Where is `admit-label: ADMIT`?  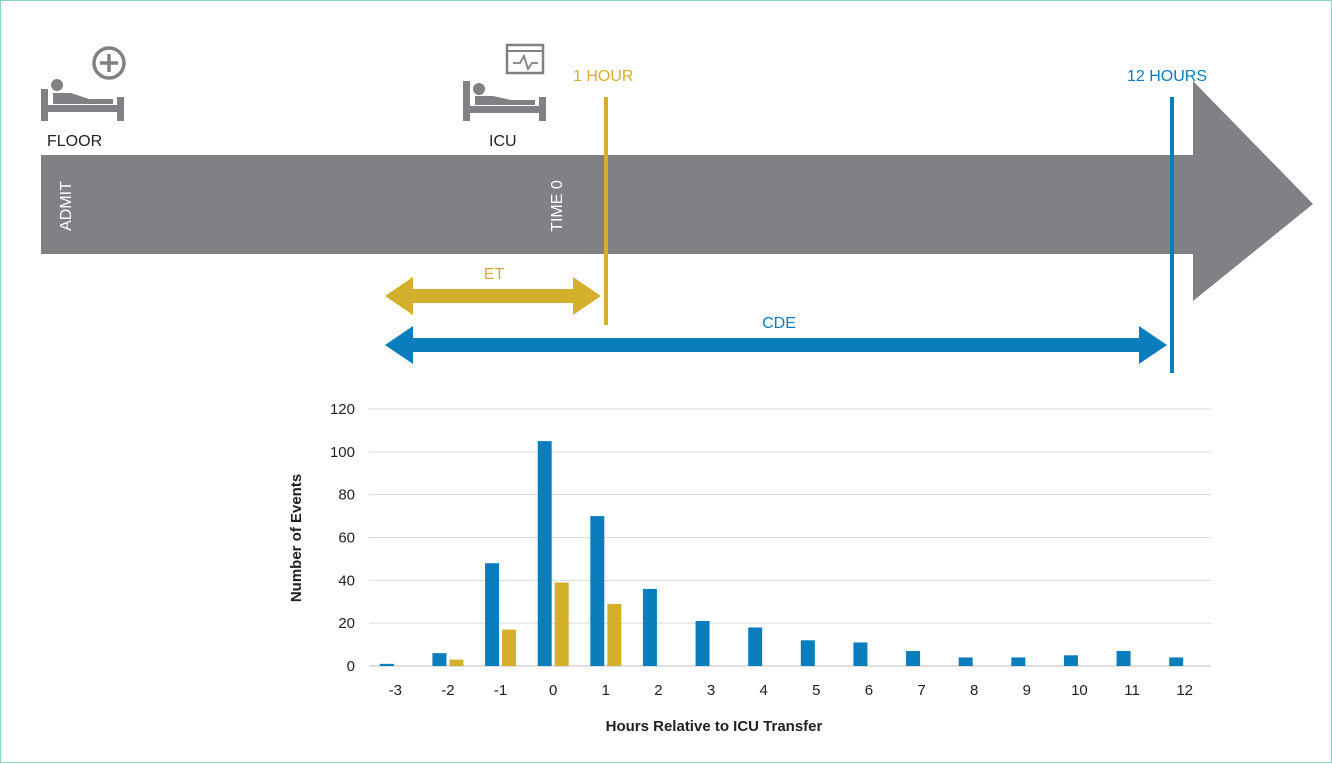
admit-label: ADMIT is located at coordinates (66, 206).